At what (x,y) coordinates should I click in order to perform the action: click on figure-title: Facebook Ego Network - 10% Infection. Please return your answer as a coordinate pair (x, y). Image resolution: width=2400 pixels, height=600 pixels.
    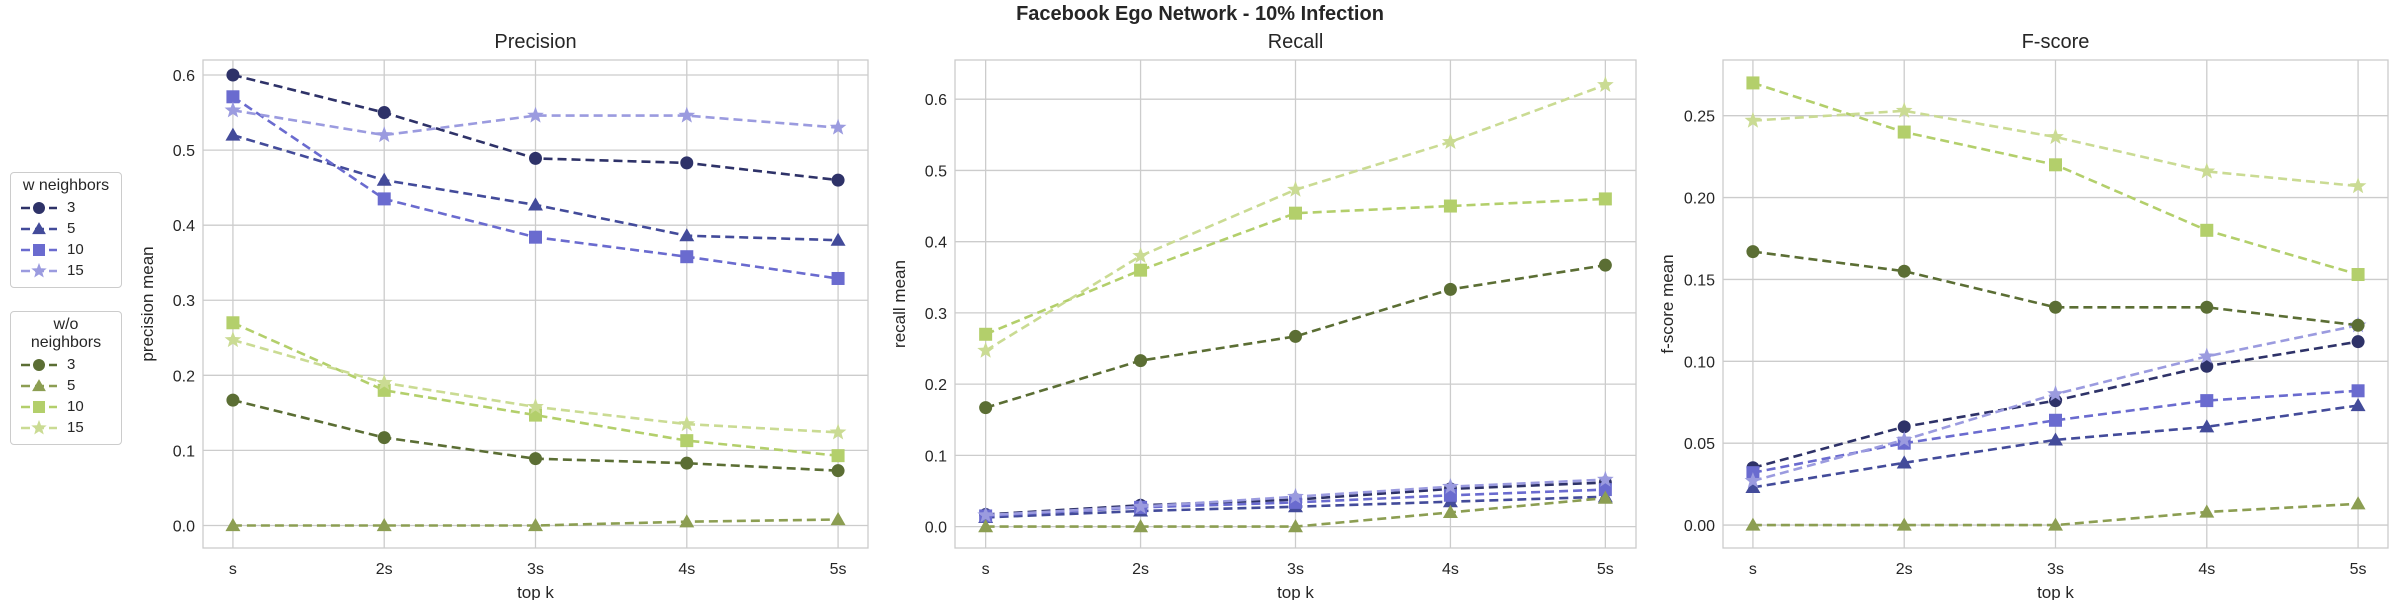
    Looking at the image, I should click on (1200, 14).